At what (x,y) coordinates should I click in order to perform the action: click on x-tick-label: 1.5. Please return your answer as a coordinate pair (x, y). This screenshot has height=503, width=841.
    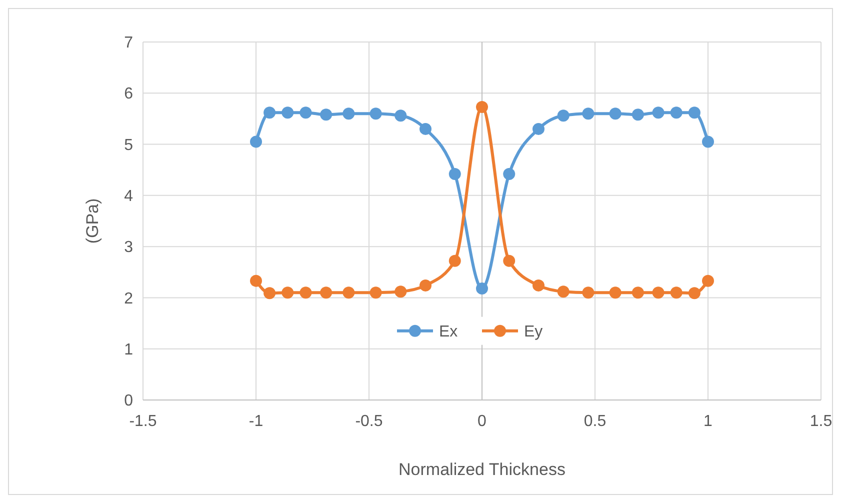
    Looking at the image, I should click on (821, 421).